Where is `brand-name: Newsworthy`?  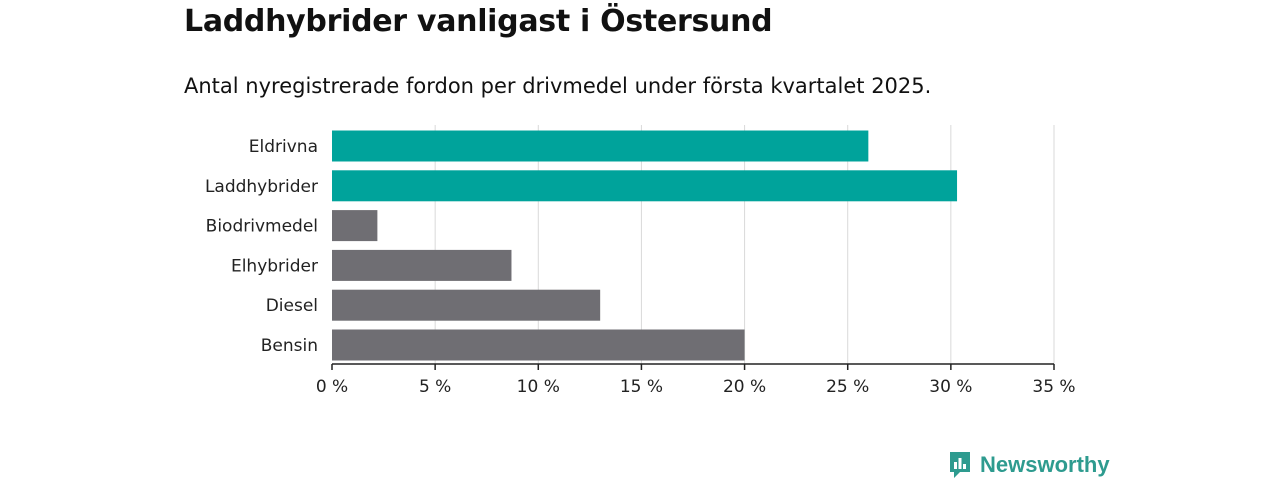
brand-name: Newsworthy is located at coordinates (1045, 464).